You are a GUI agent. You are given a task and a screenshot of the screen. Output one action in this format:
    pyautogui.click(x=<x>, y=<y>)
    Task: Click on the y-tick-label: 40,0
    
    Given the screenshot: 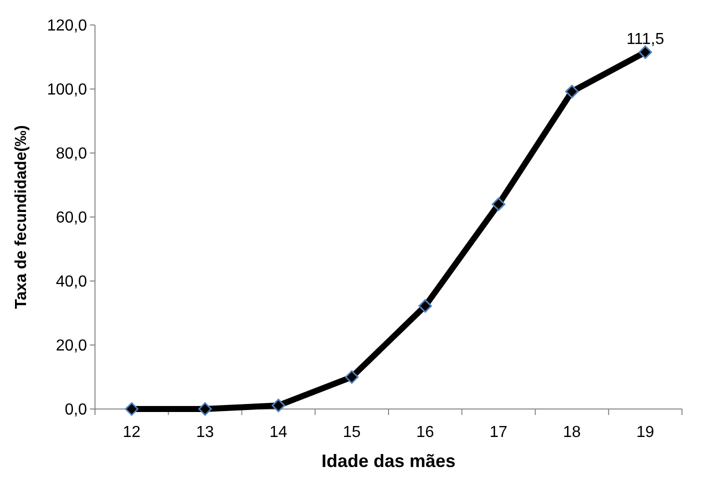 What is the action you would take?
    pyautogui.click(x=72, y=282)
    